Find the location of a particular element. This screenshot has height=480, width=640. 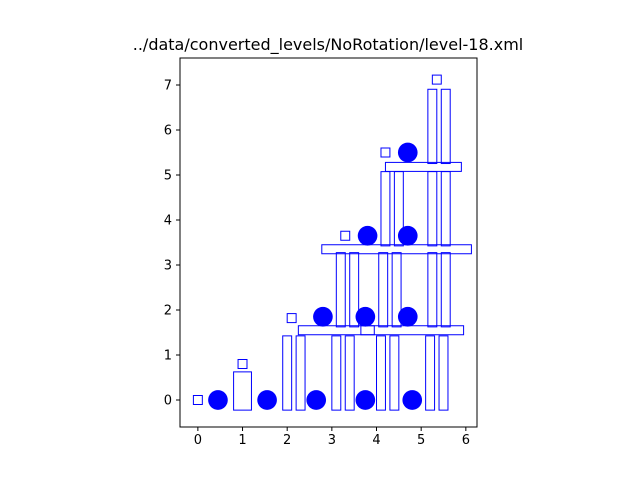

y-tick-label: 5 is located at coordinates (168, 176).